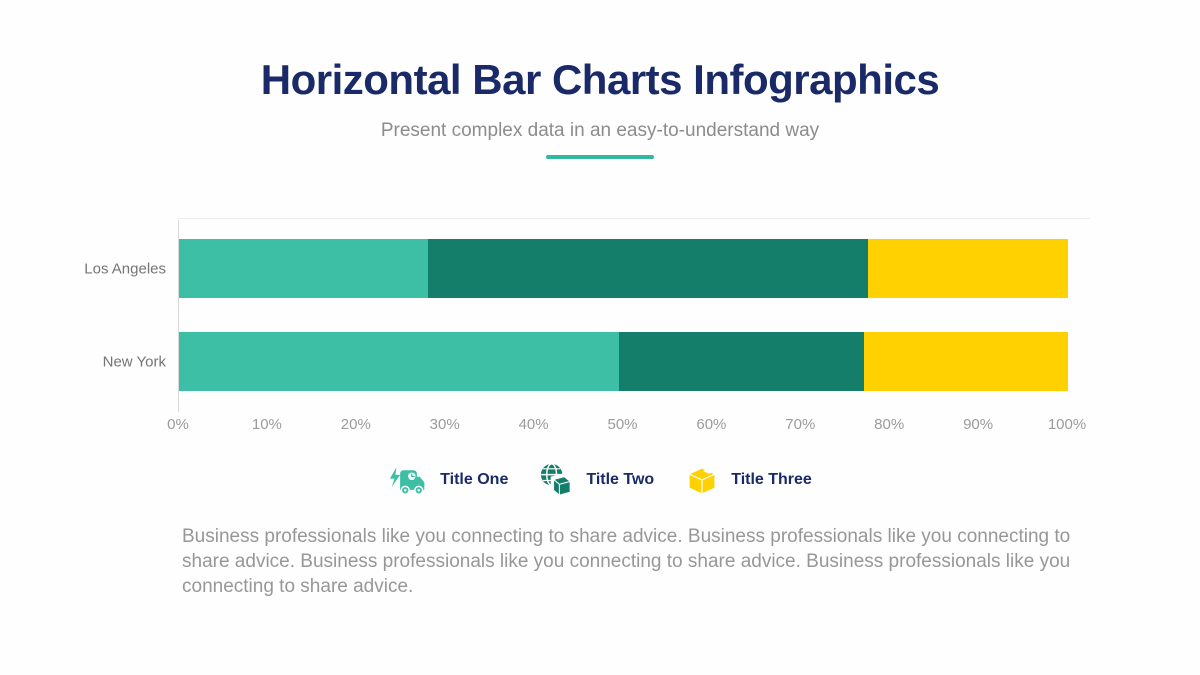 The height and width of the screenshot is (675, 1200). Describe the element at coordinates (620, 479) in the screenshot. I see `legend-label: Title Two` at that location.